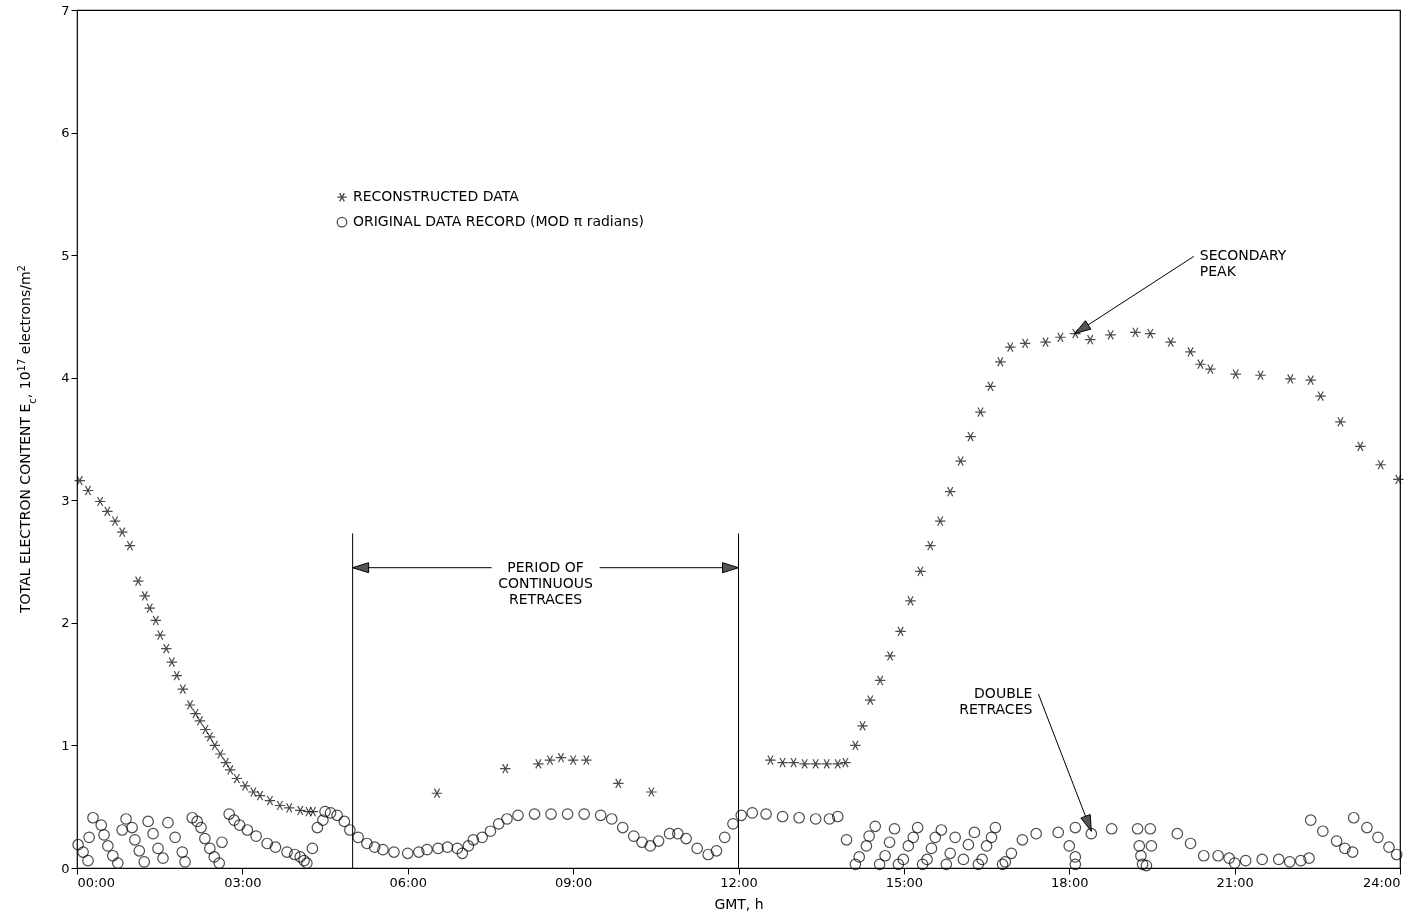 Image resolution: width=1414 pixels, height=920 pixels. I want to click on x-tick-label: 12:00, so click(739, 882).